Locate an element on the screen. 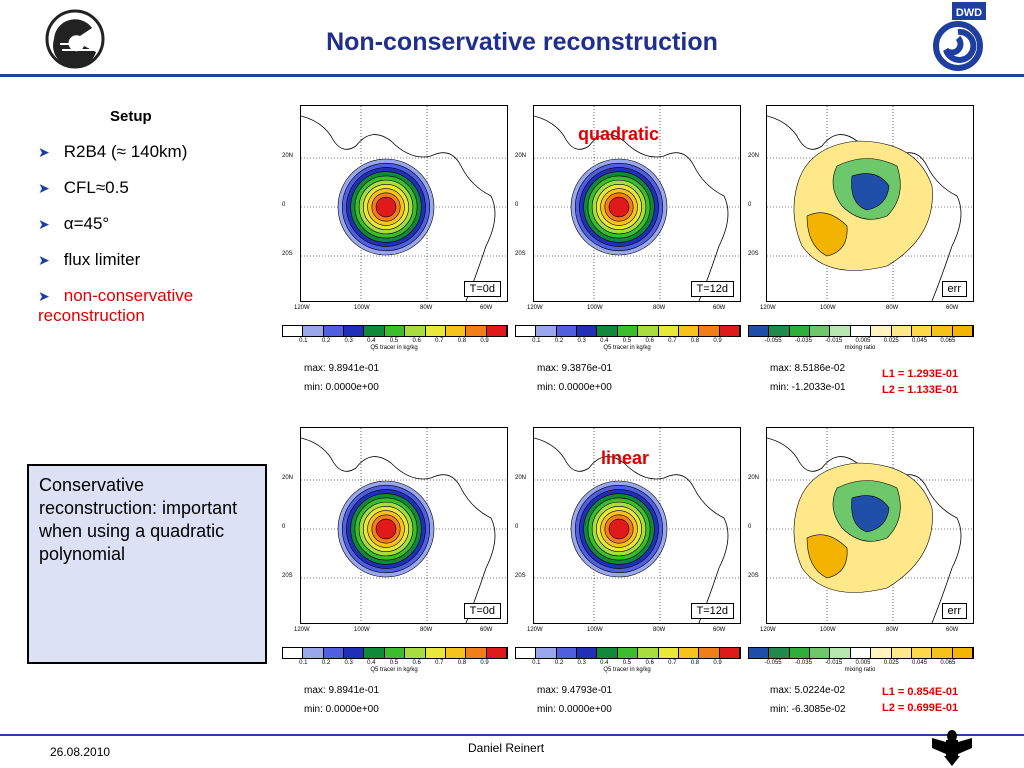 The height and width of the screenshot is (768, 1024). error-region-positive-core is located at coordinates (827, 234).